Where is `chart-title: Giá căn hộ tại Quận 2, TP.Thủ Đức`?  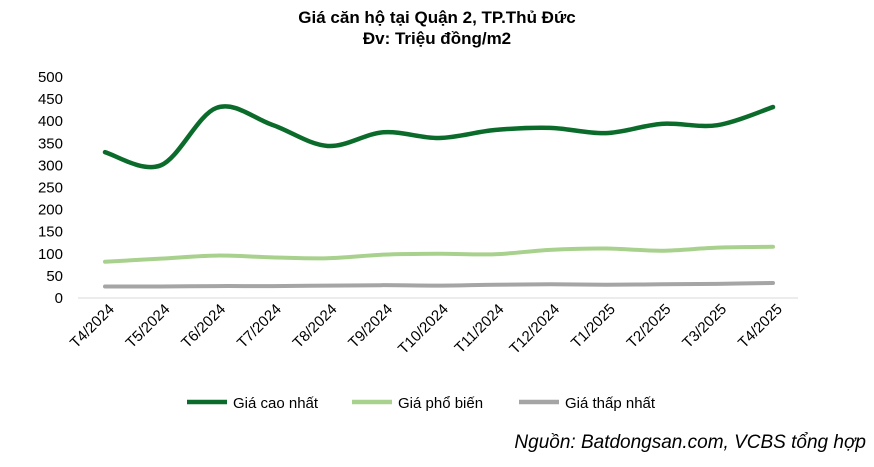
chart-title: Giá căn hộ tại Quận 2, TP.Thủ Đức is located at coordinates (437, 17).